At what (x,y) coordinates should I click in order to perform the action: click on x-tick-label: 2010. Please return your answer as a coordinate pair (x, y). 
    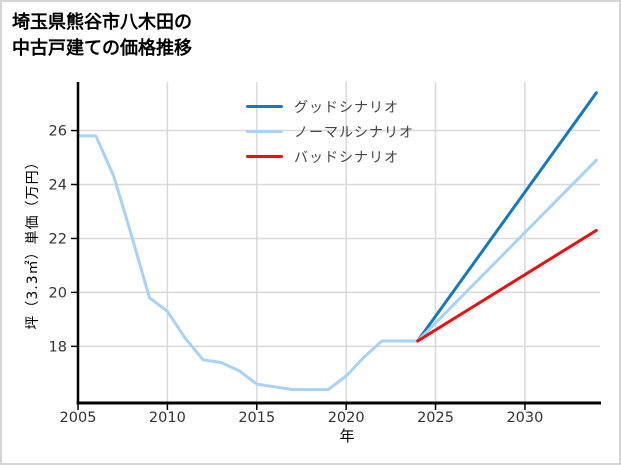
    Looking at the image, I should click on (167, 418).